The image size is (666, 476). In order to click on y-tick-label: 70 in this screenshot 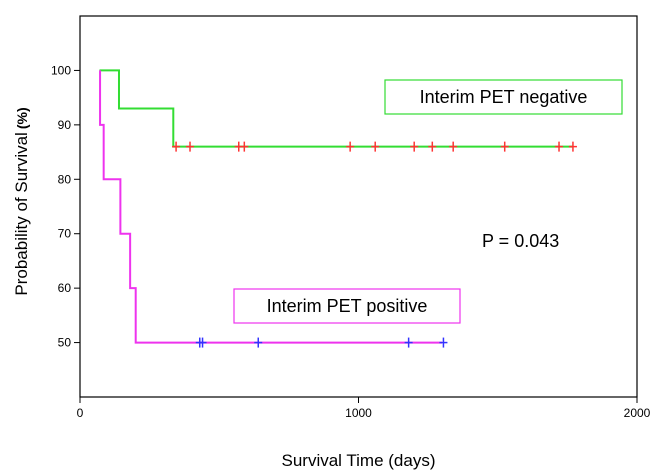, I will do `click(65, 234)`.